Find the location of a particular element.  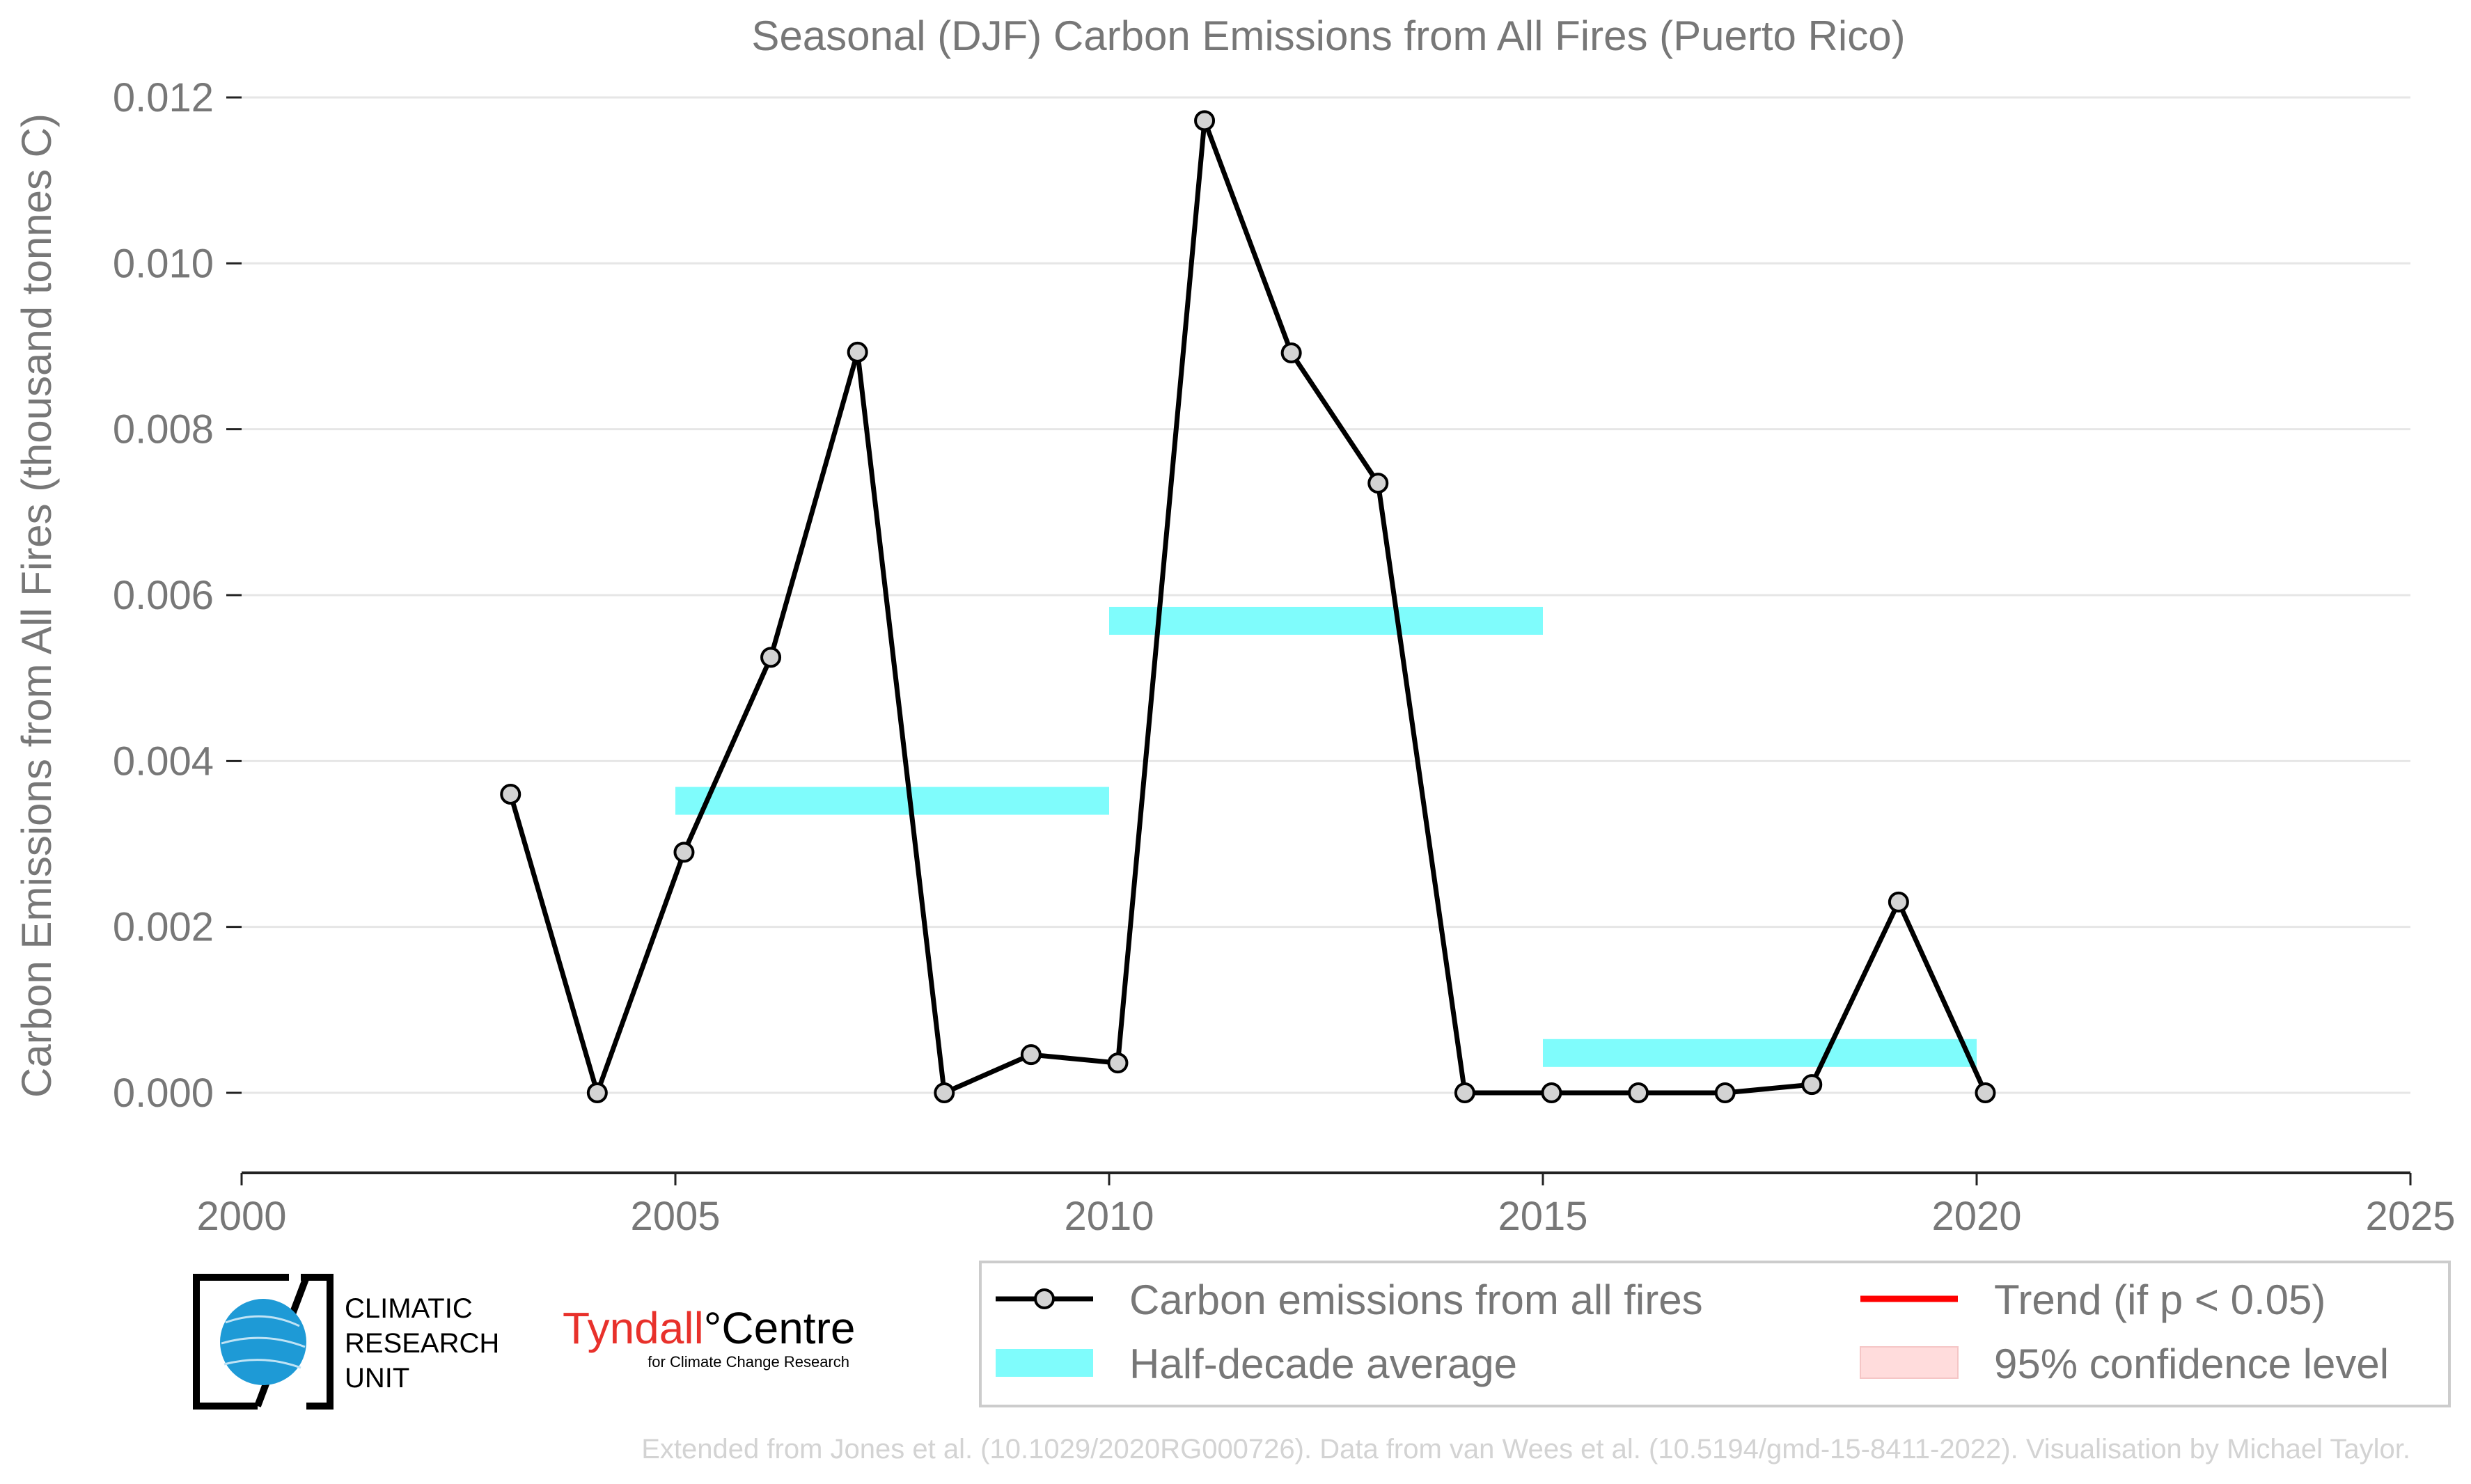

y-tick-label: 0.000 is located at coordinates (163, 1093).